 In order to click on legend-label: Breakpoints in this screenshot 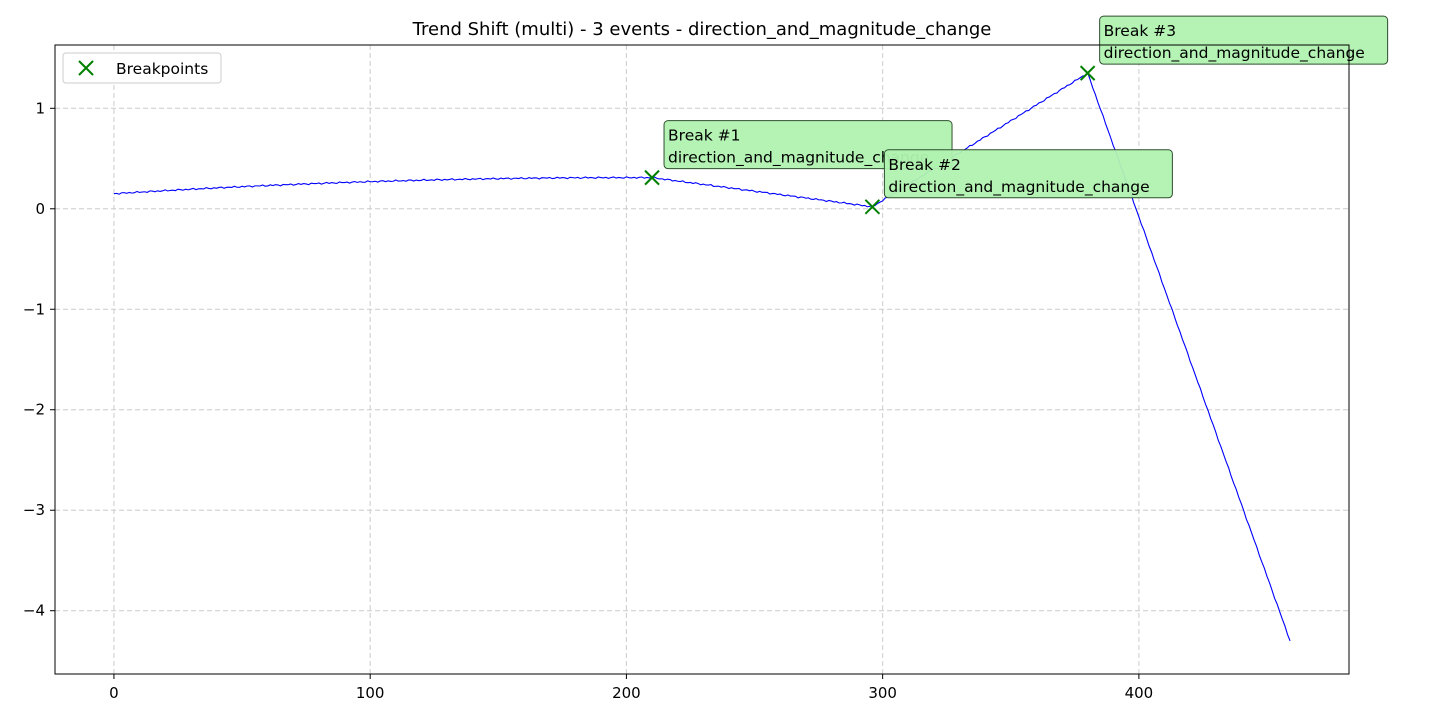, I will do `click(162, 69)`.